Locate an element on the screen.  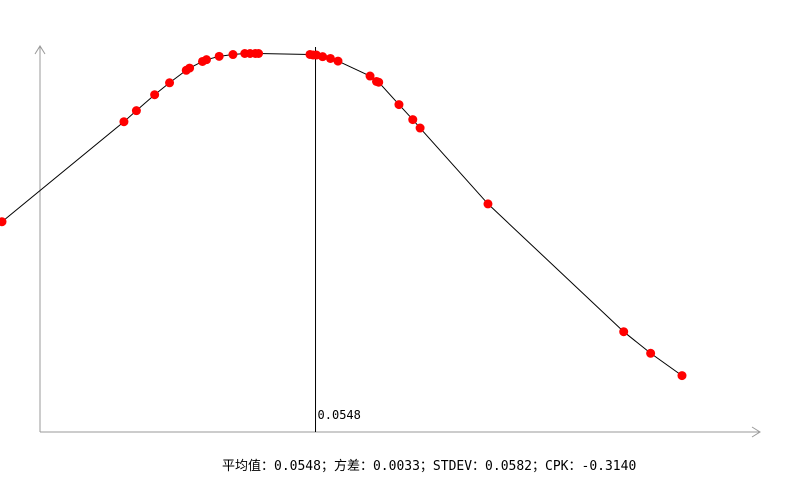
mean-value-label: 0.0548 is located at coordinates (339, 415).